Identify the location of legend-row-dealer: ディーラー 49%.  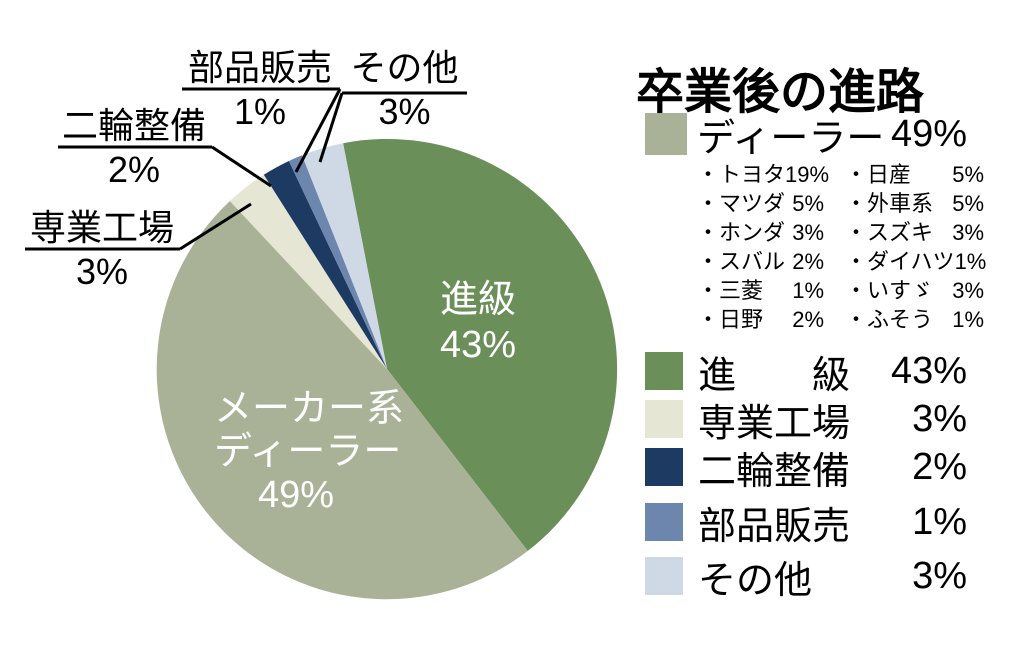
(806, 136).